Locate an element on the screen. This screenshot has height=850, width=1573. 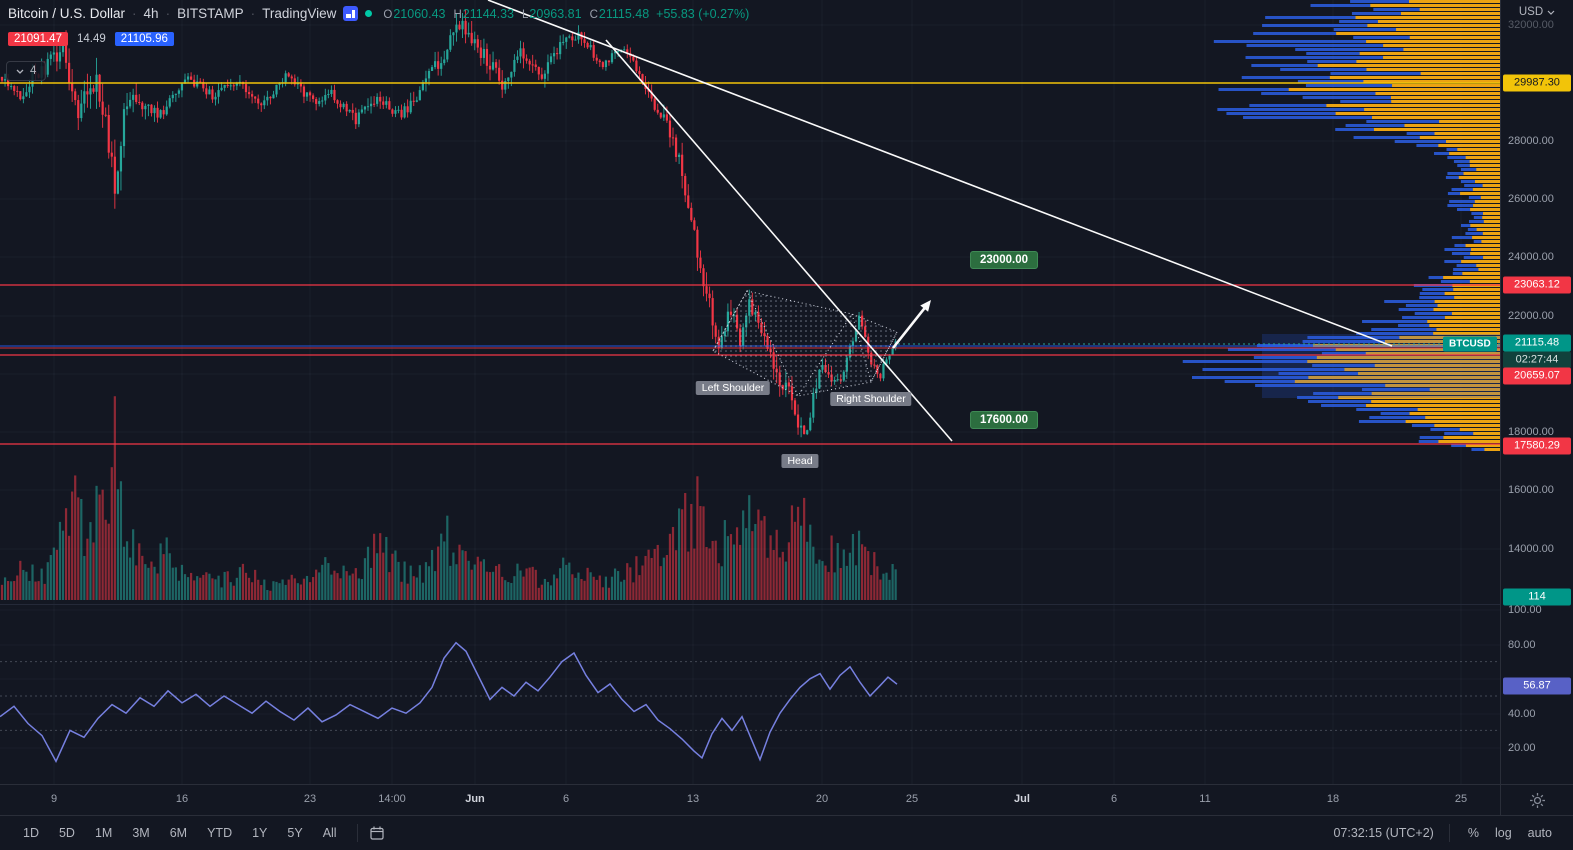
currency-label: USD is located at coordinates (1531, 12).